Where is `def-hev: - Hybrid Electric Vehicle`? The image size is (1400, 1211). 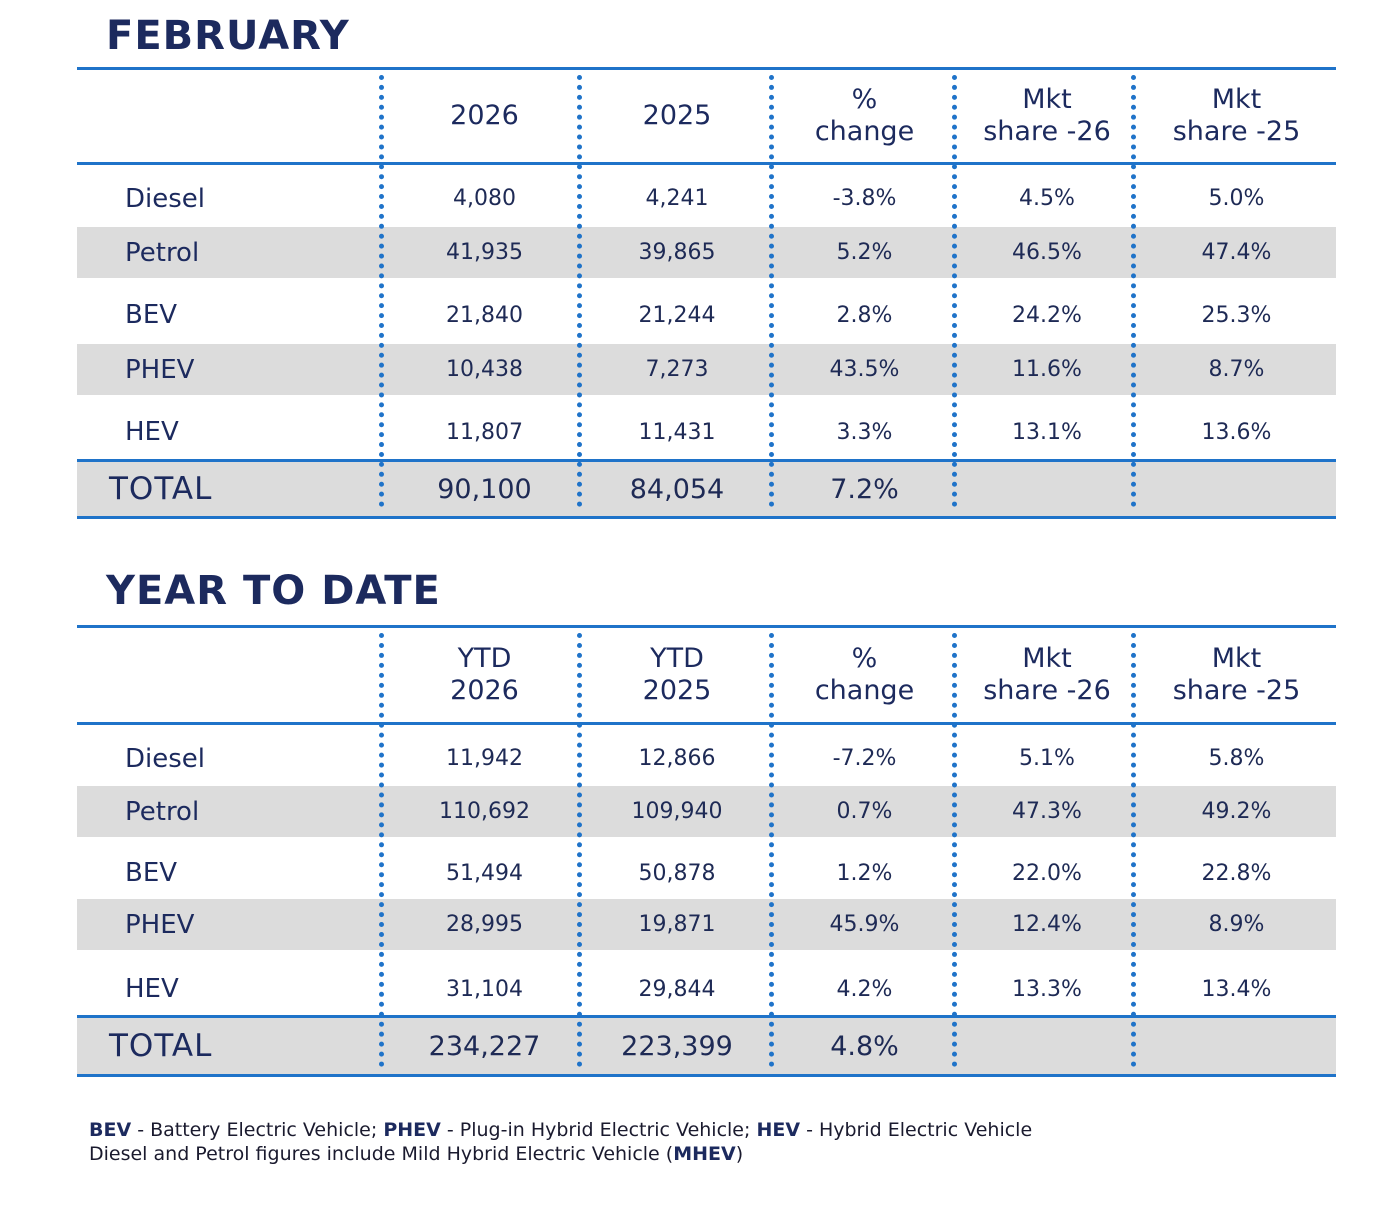 def-hev: - Hybrid Electric Vehicle is located at coordinates (916, 1130).